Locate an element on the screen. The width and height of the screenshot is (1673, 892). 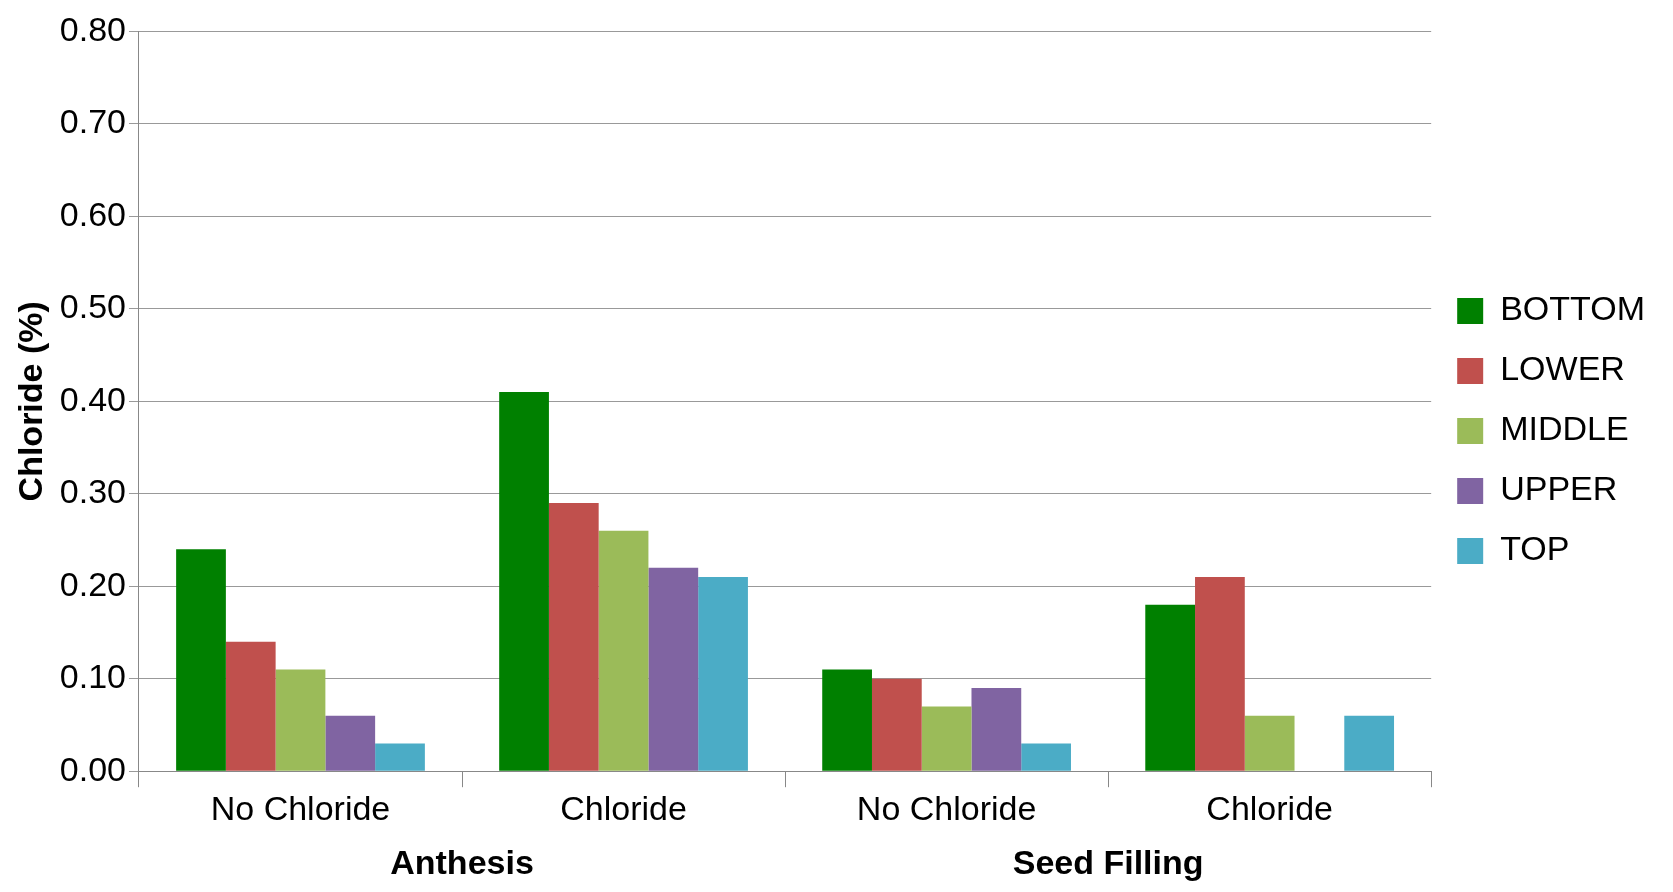
y-axis-title: Chloride (%) is located at coordinates (29, 401).